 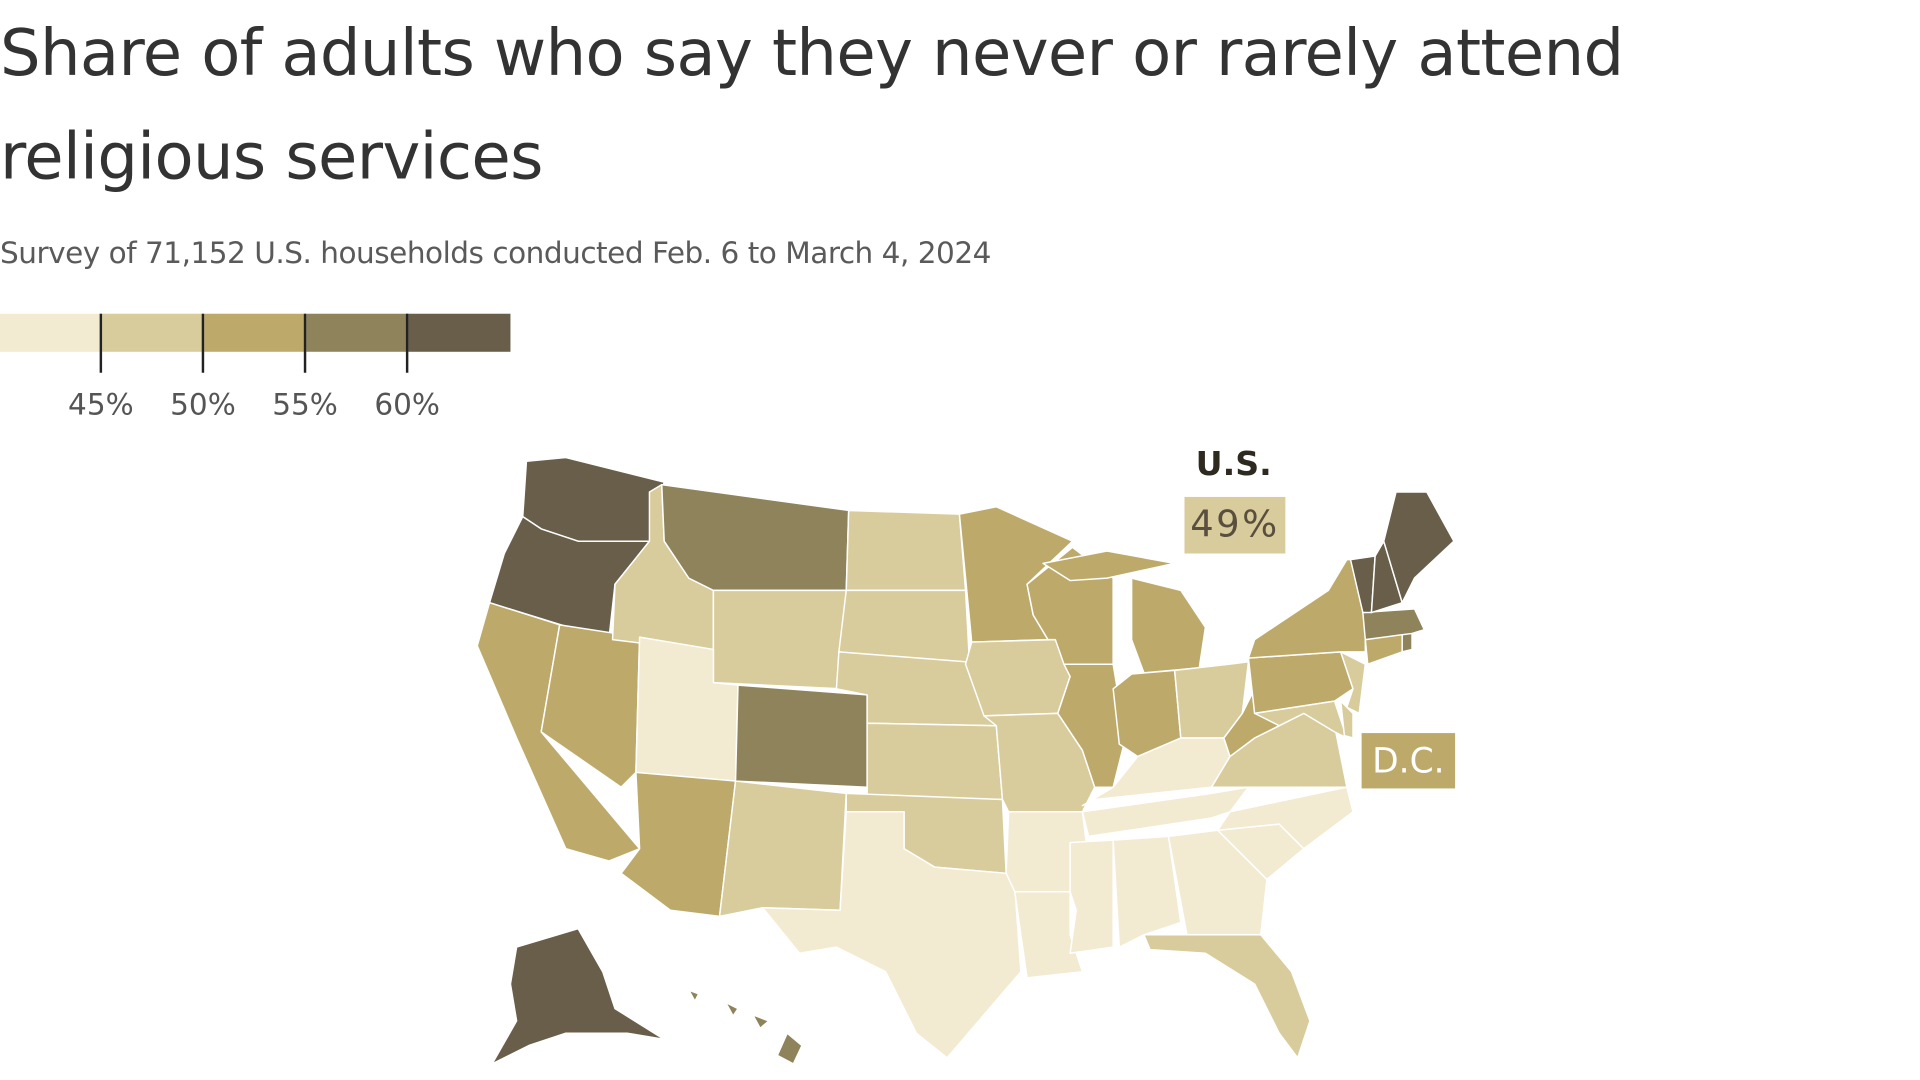 I want to click on us-callout-label: U.S., so click(x=1233, y=464).